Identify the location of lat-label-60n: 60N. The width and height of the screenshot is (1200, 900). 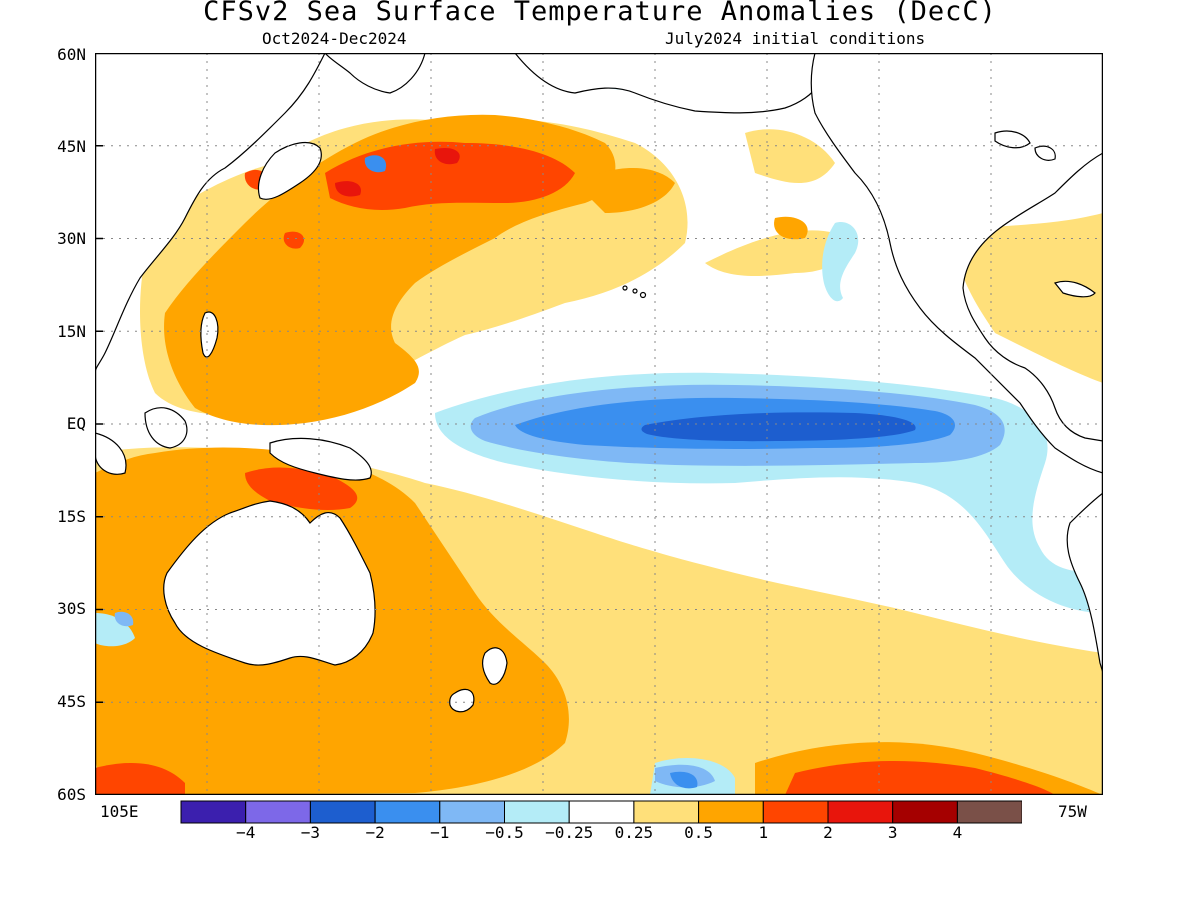
(71, 54).